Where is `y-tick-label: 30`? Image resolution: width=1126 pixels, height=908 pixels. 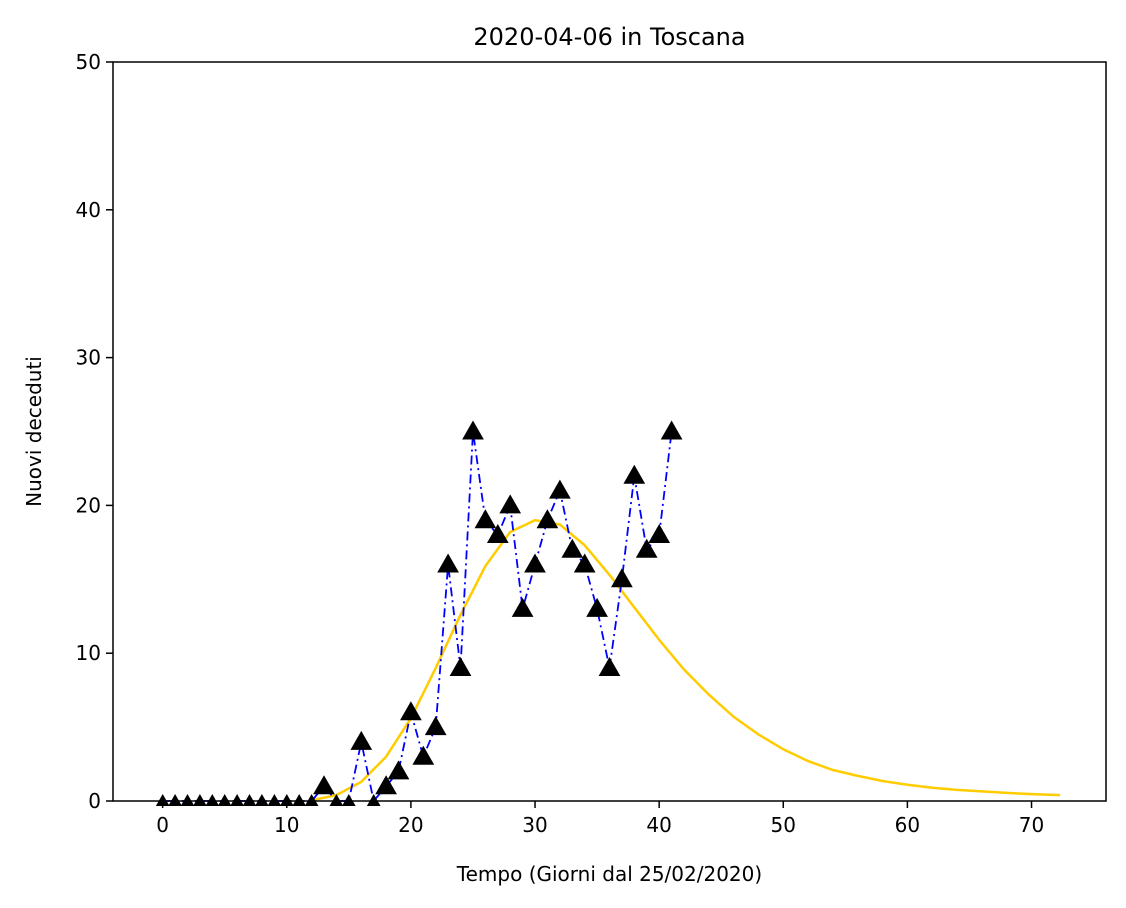
y-tick-label: 30 is located at coordinates (88, 358).